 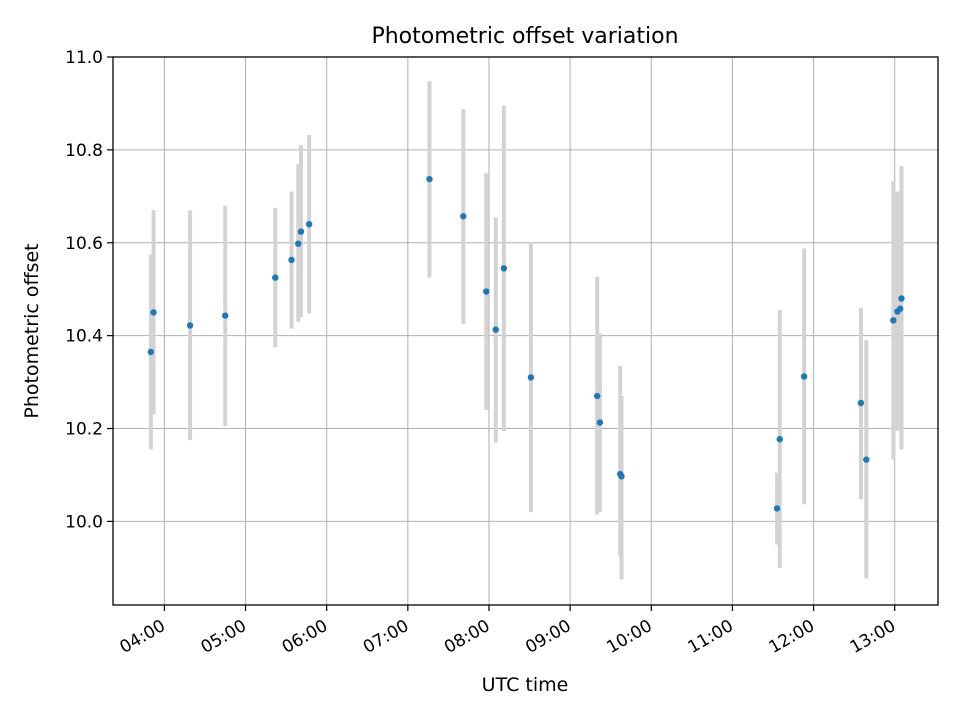 I want to click on y-tick-label: 11.0, so click(x=84, y=58).